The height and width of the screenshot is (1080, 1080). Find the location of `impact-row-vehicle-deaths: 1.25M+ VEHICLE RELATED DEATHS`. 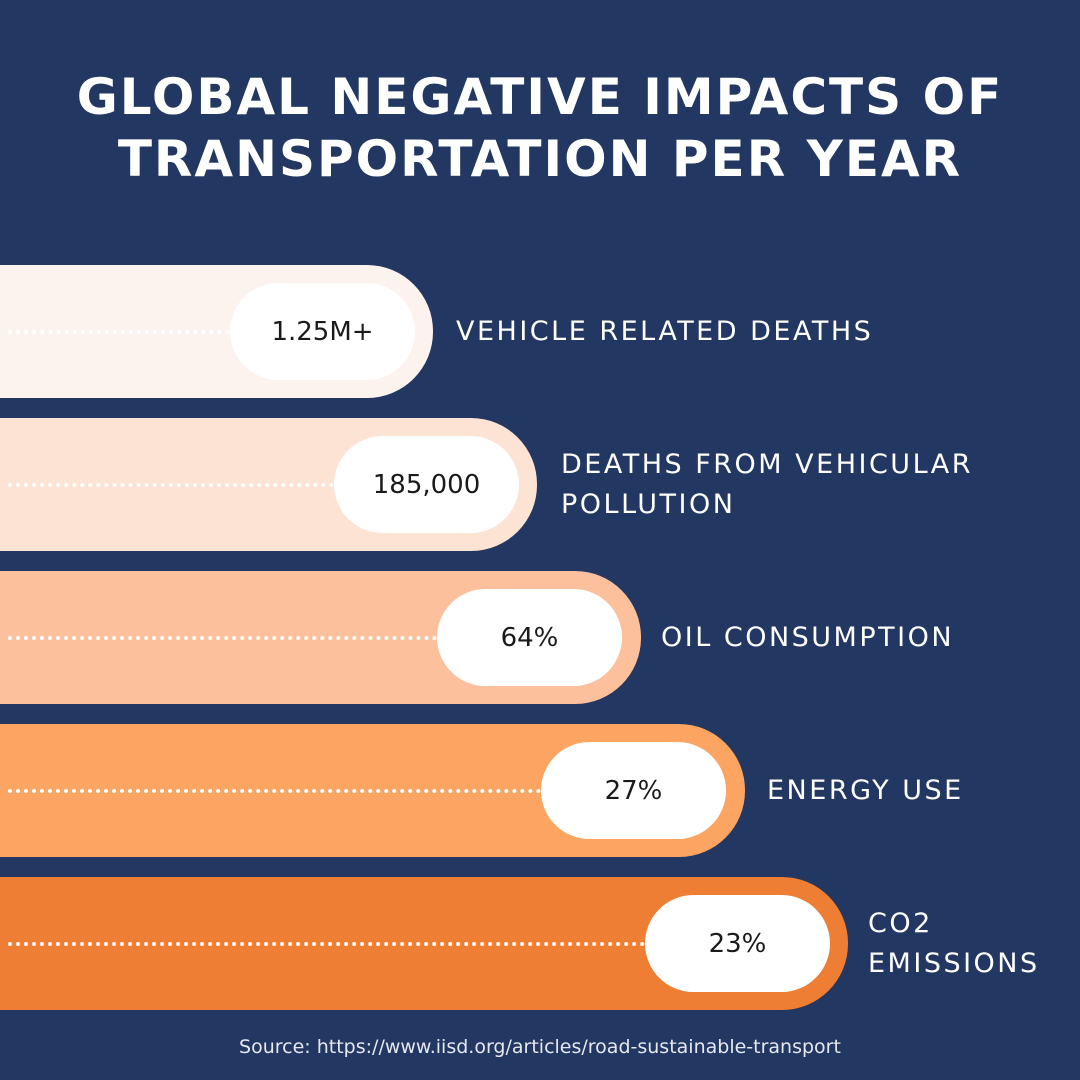

impact-row-vehicle-deaths: 1.25M+ VEHICLE RELATED DEATHS is located at coordinates (540, 331).